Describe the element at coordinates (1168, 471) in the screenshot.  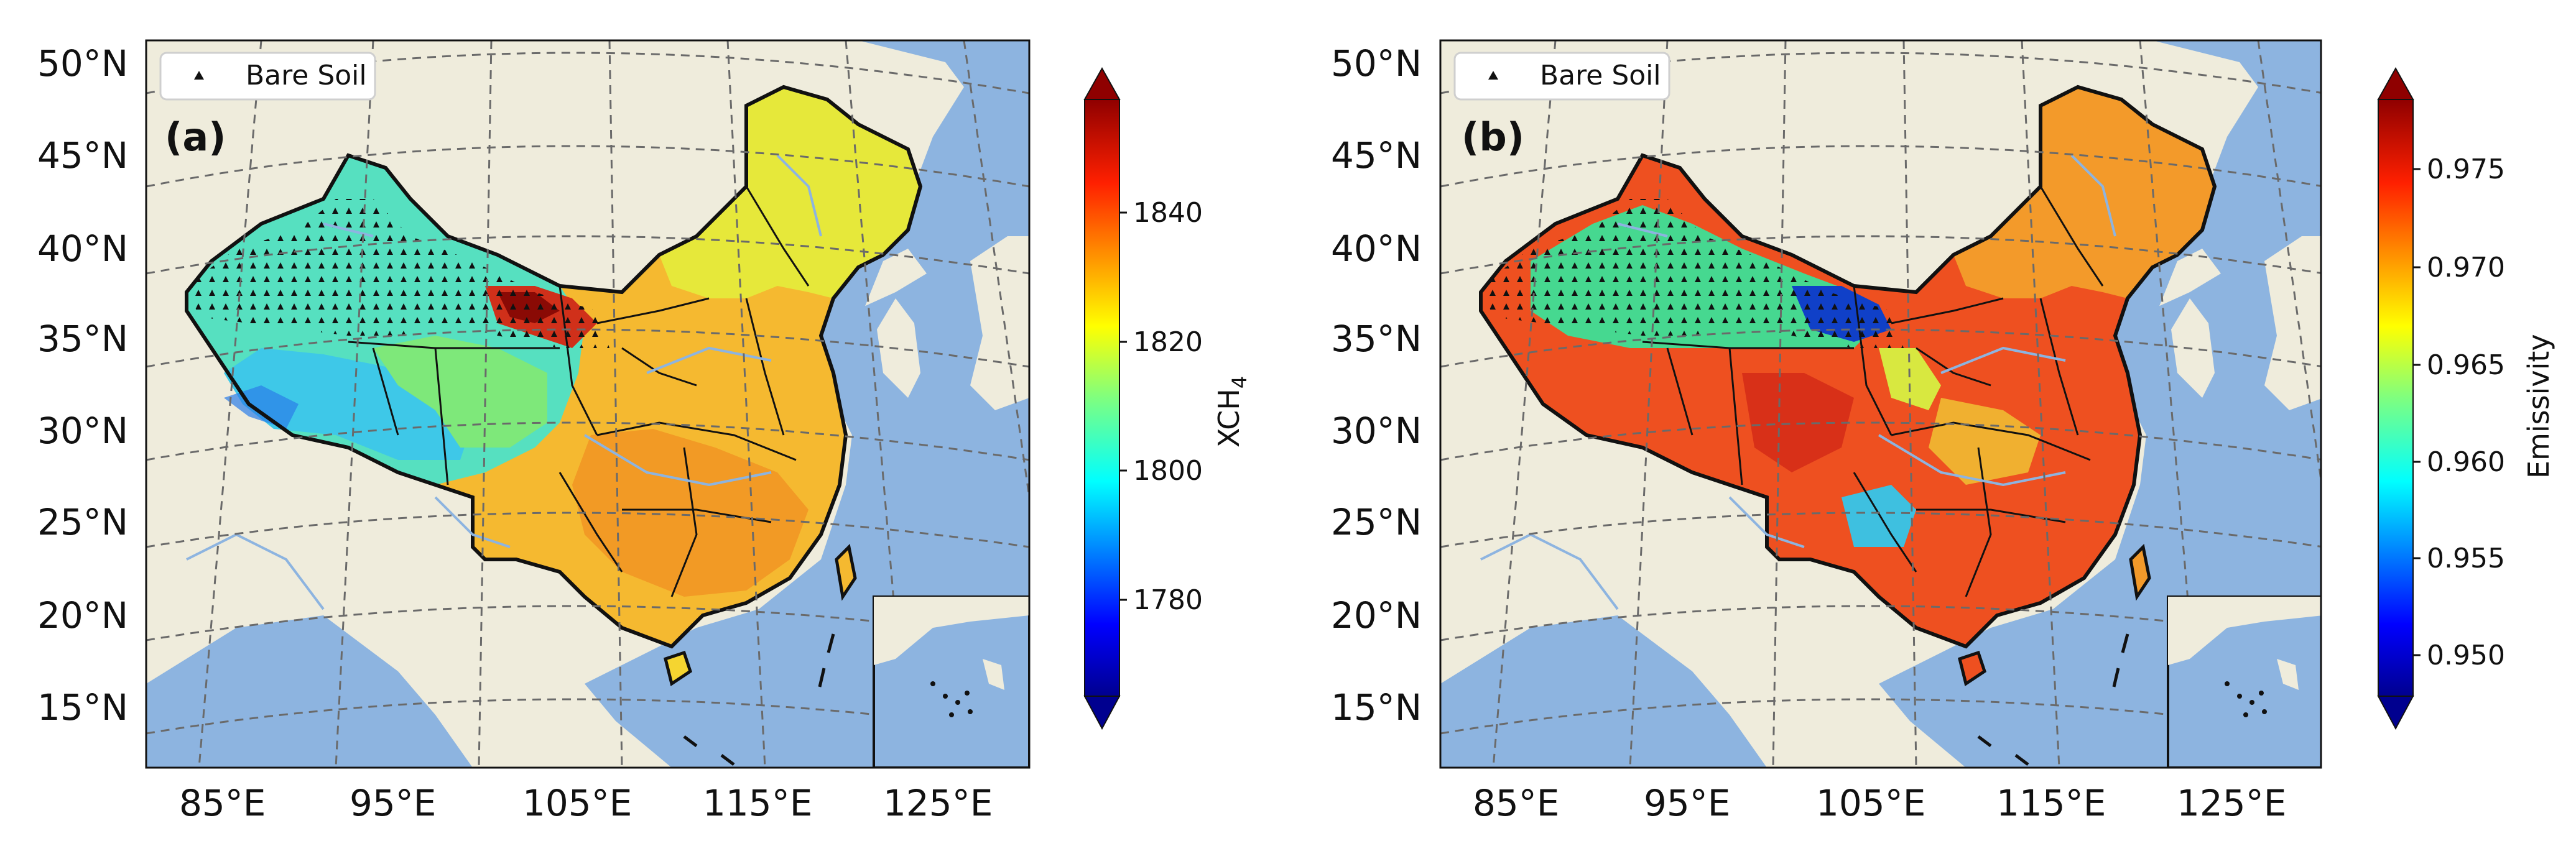
I see `colorbar-tick: 1800` at that location.